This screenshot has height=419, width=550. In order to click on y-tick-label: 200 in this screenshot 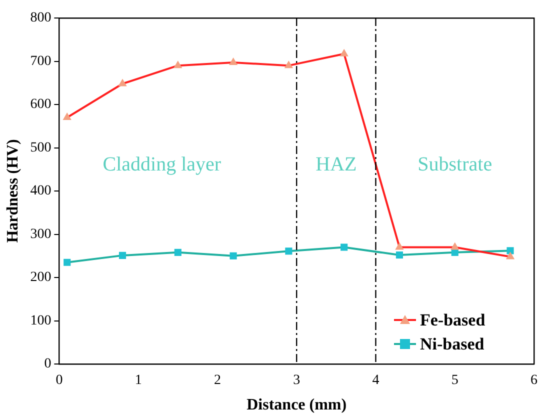, I will do `click(41, 278)`.